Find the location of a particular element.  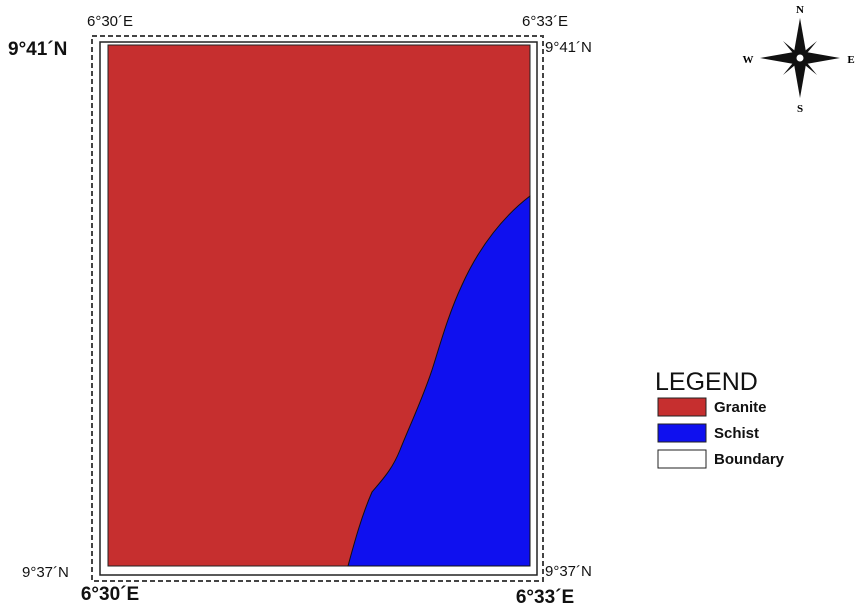

compass-label: N is located at coordinates (800, 10).